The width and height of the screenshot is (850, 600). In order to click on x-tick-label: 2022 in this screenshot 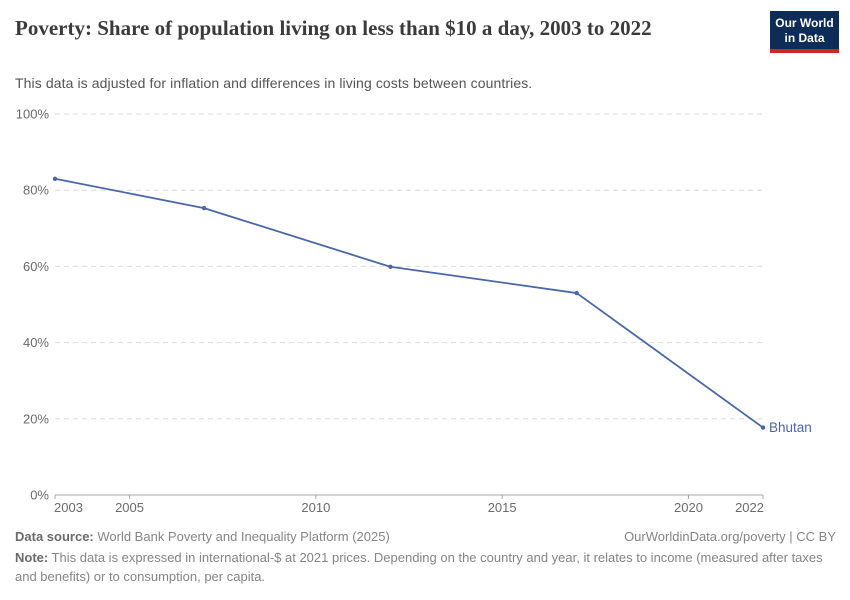, I will do `click(749, 507)`.